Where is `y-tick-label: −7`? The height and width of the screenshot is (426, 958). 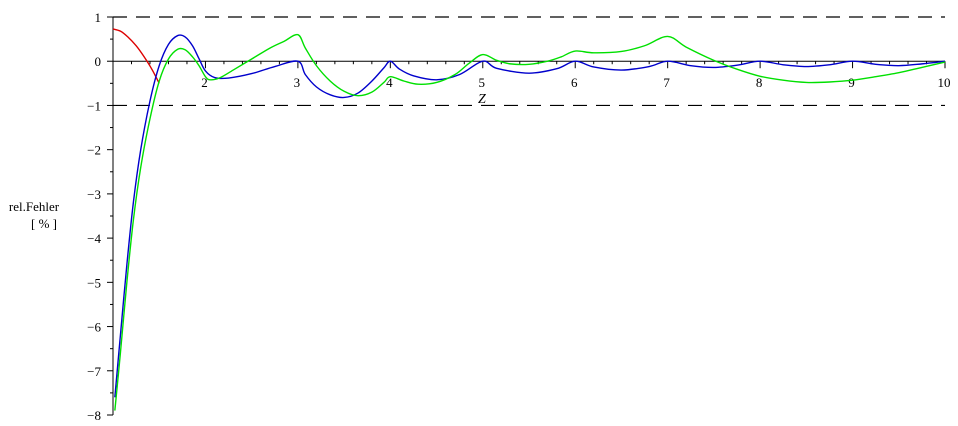
y-tick-label: −7 is located at coordinates (94, 371).